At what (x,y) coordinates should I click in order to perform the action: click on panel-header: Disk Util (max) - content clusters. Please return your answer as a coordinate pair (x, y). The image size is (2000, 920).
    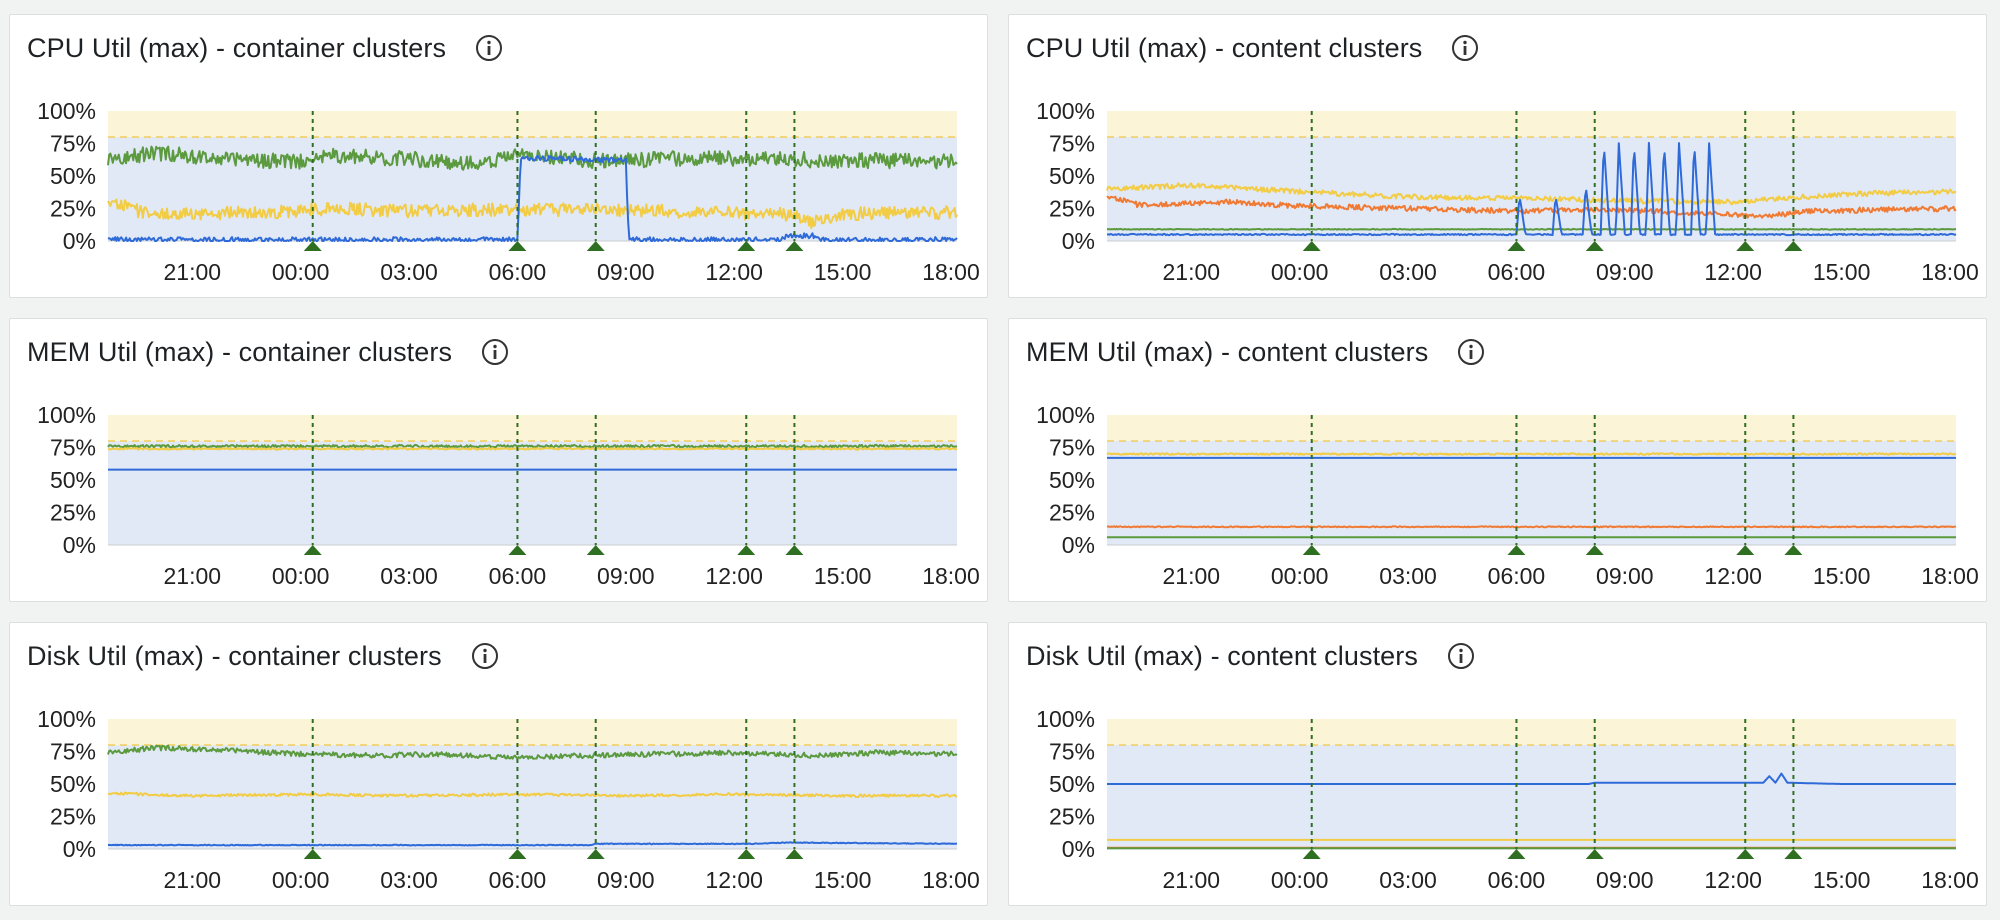
    Looking at the image, I should click on (1251, 656).